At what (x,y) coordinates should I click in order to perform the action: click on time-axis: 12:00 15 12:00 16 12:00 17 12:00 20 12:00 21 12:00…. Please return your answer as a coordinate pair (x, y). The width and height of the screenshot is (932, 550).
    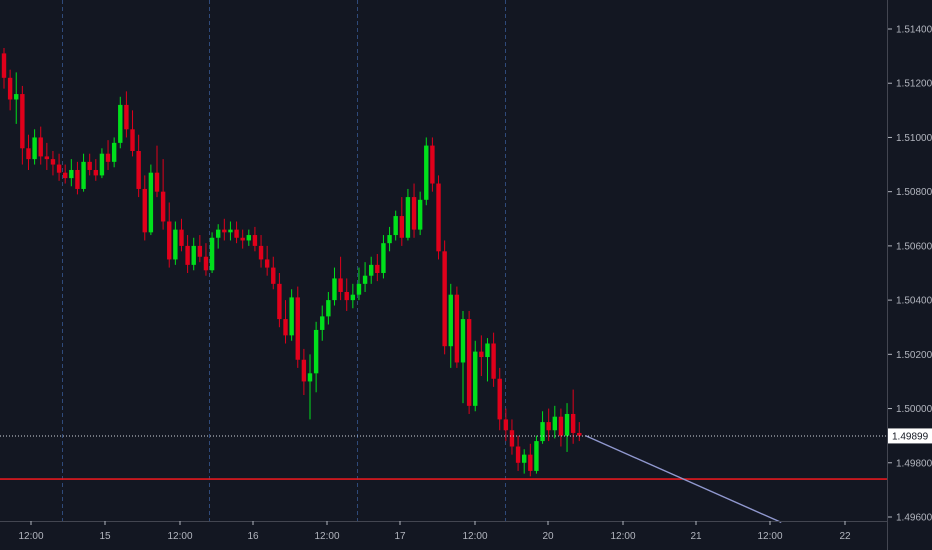
    Looking at the image, I should click on (434, 531).